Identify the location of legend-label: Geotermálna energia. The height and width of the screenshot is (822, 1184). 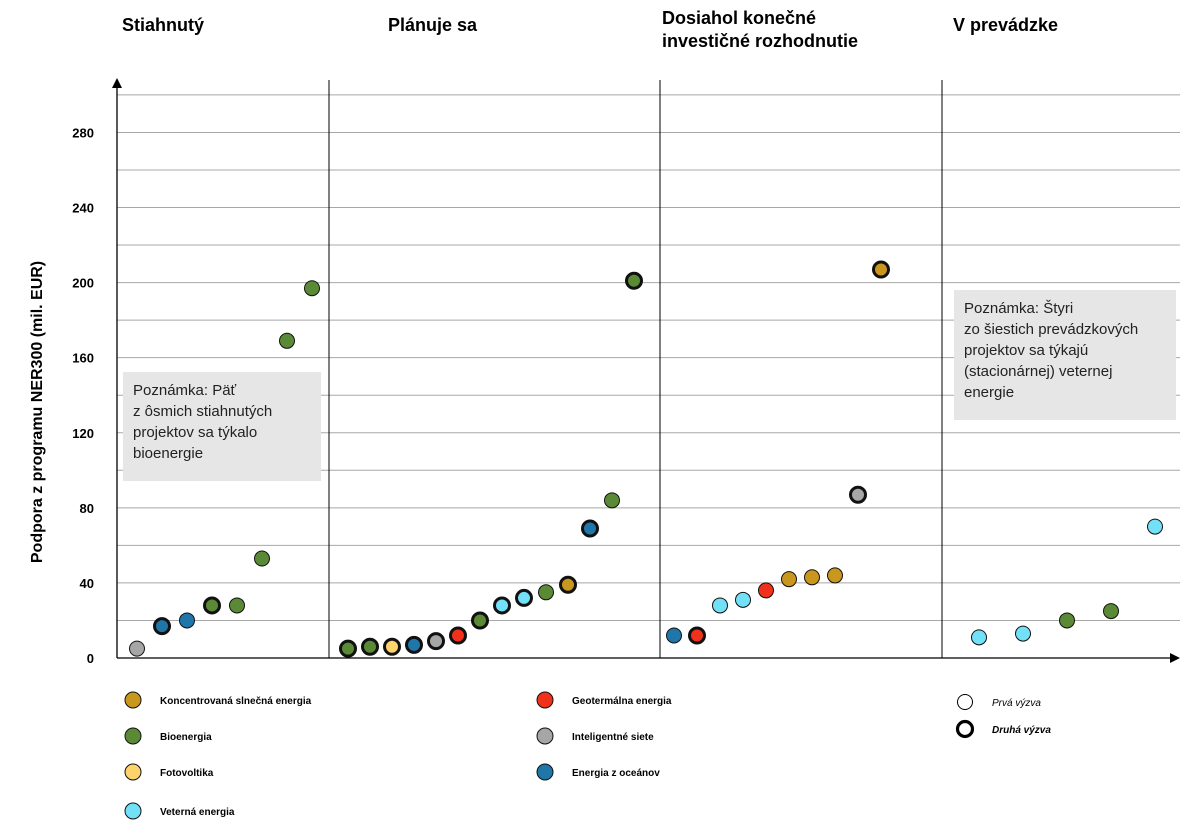
(622, 701).